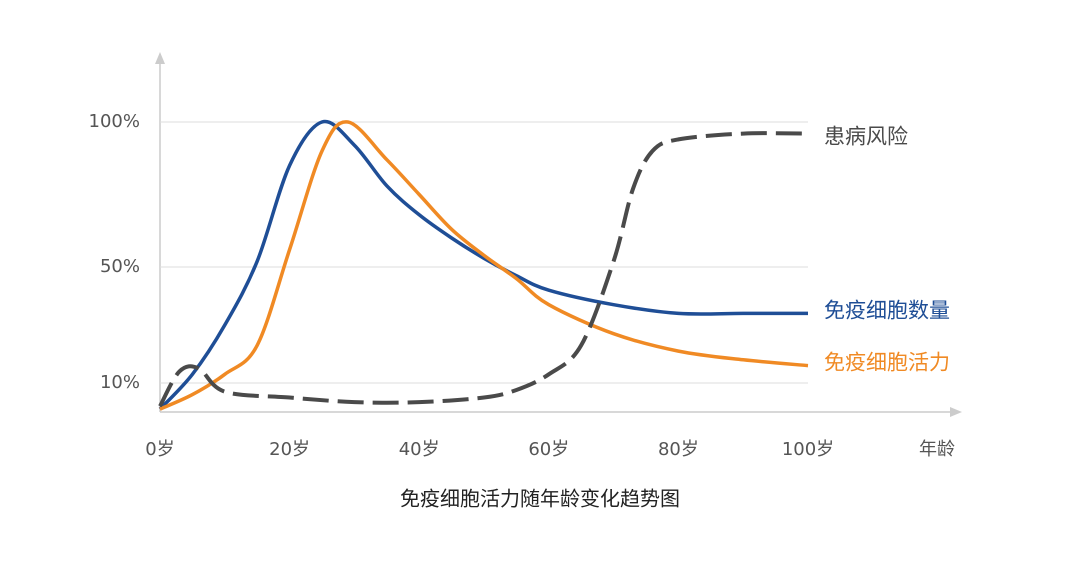 The image size is (1080, 563). What do you see at coordinates (548, 449) in the screenshot?
I see `x-tick-label: 60岁` at bounding box center [548, 449].